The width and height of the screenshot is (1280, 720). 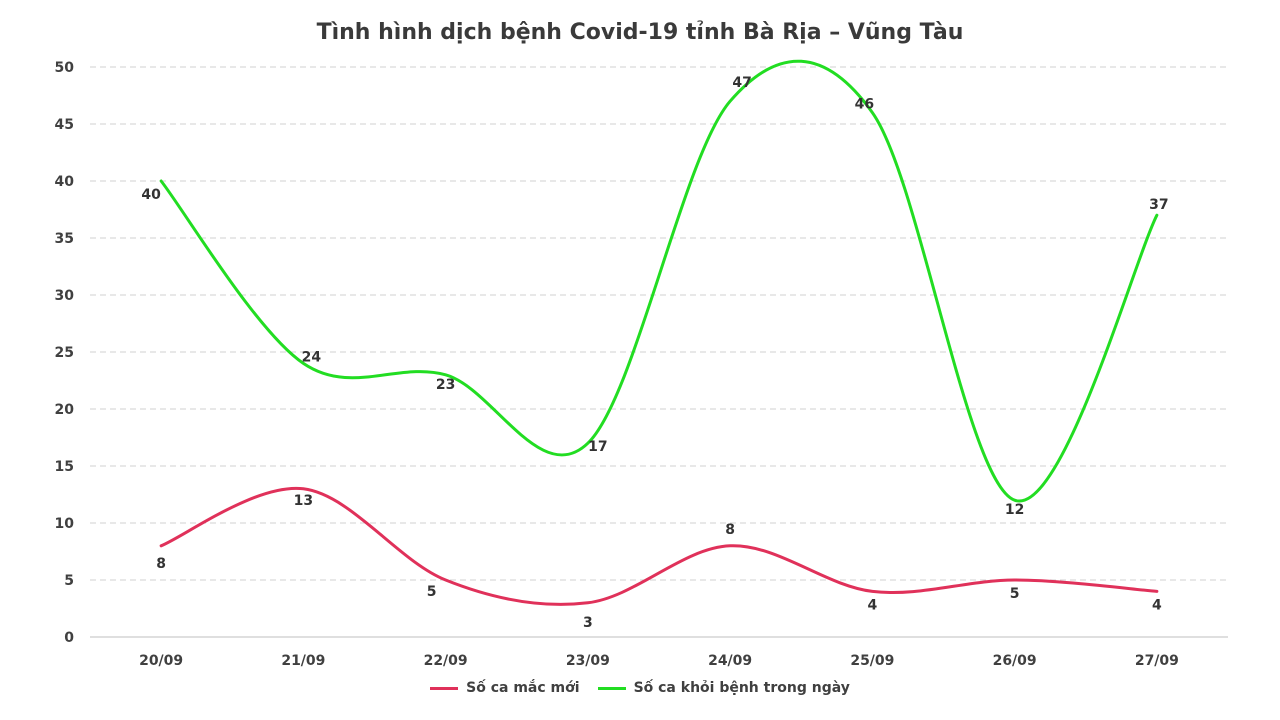 I want to click on legend-swatch-new-cases, so click(x=444, y=688).